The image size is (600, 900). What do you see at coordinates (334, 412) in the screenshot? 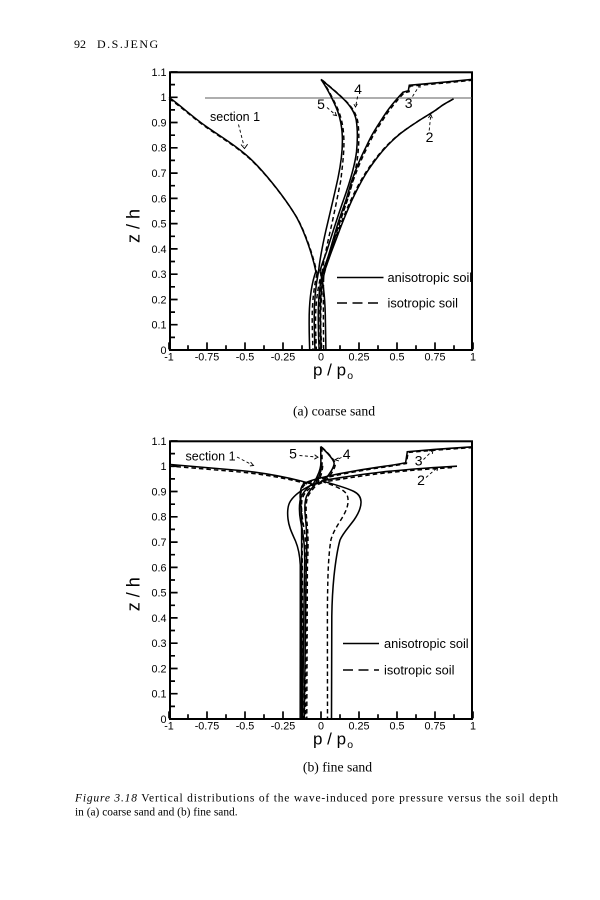
I see `svg-text: (a) coarse sand` at bounding box center [334, 412].